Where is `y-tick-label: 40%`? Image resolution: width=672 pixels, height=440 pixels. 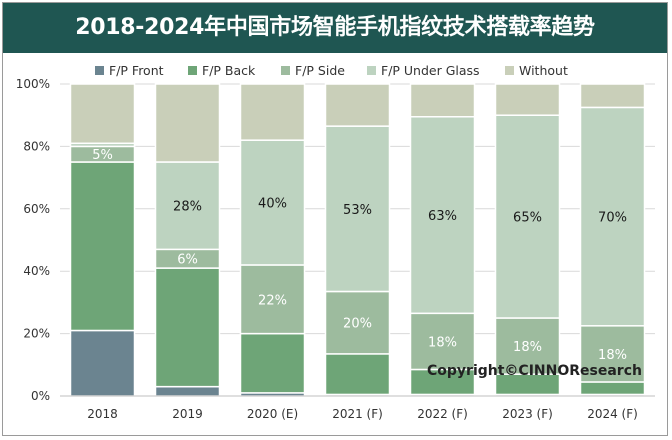
y-tick-label: 40% is located at coordinates (36, 271).